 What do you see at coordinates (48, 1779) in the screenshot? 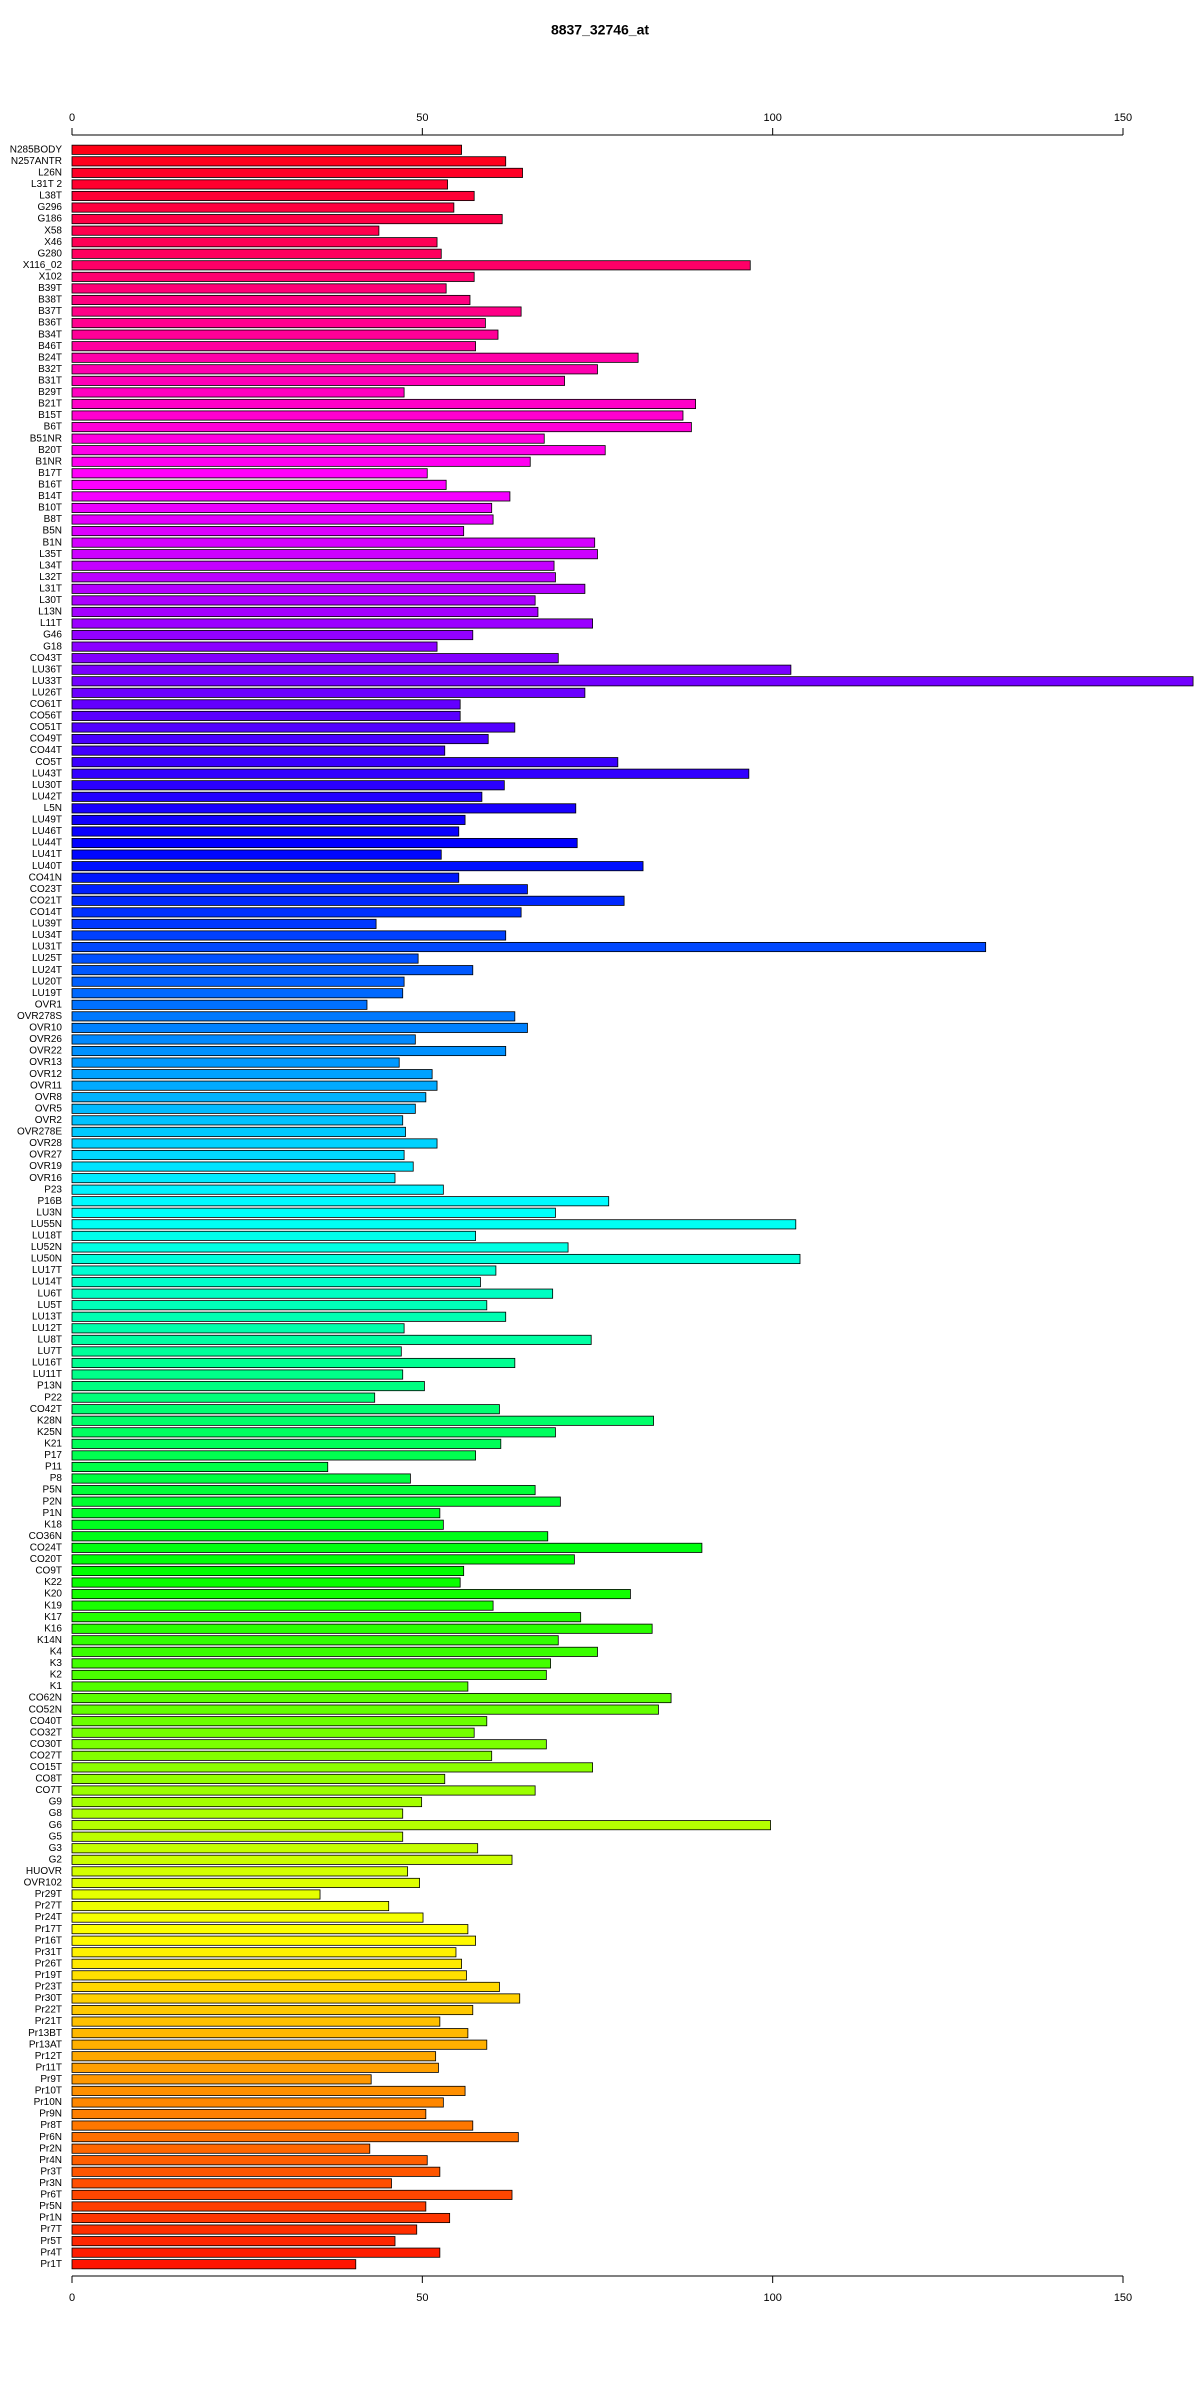
I see `y-tick-label: CO8T` at bounding box center [48, 1779].